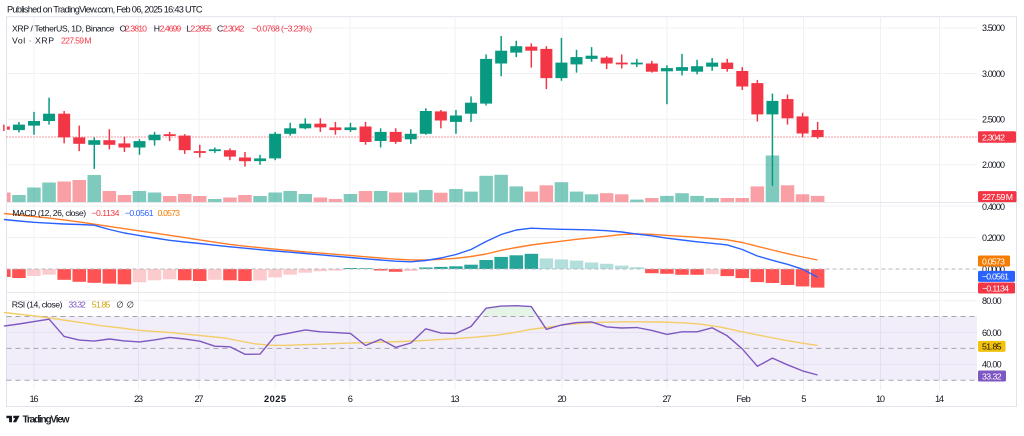  Describe the element at coordinates (282, 29) in the screenshot. I see `svg-text: −0.0768 (−3.23%)` at that location.